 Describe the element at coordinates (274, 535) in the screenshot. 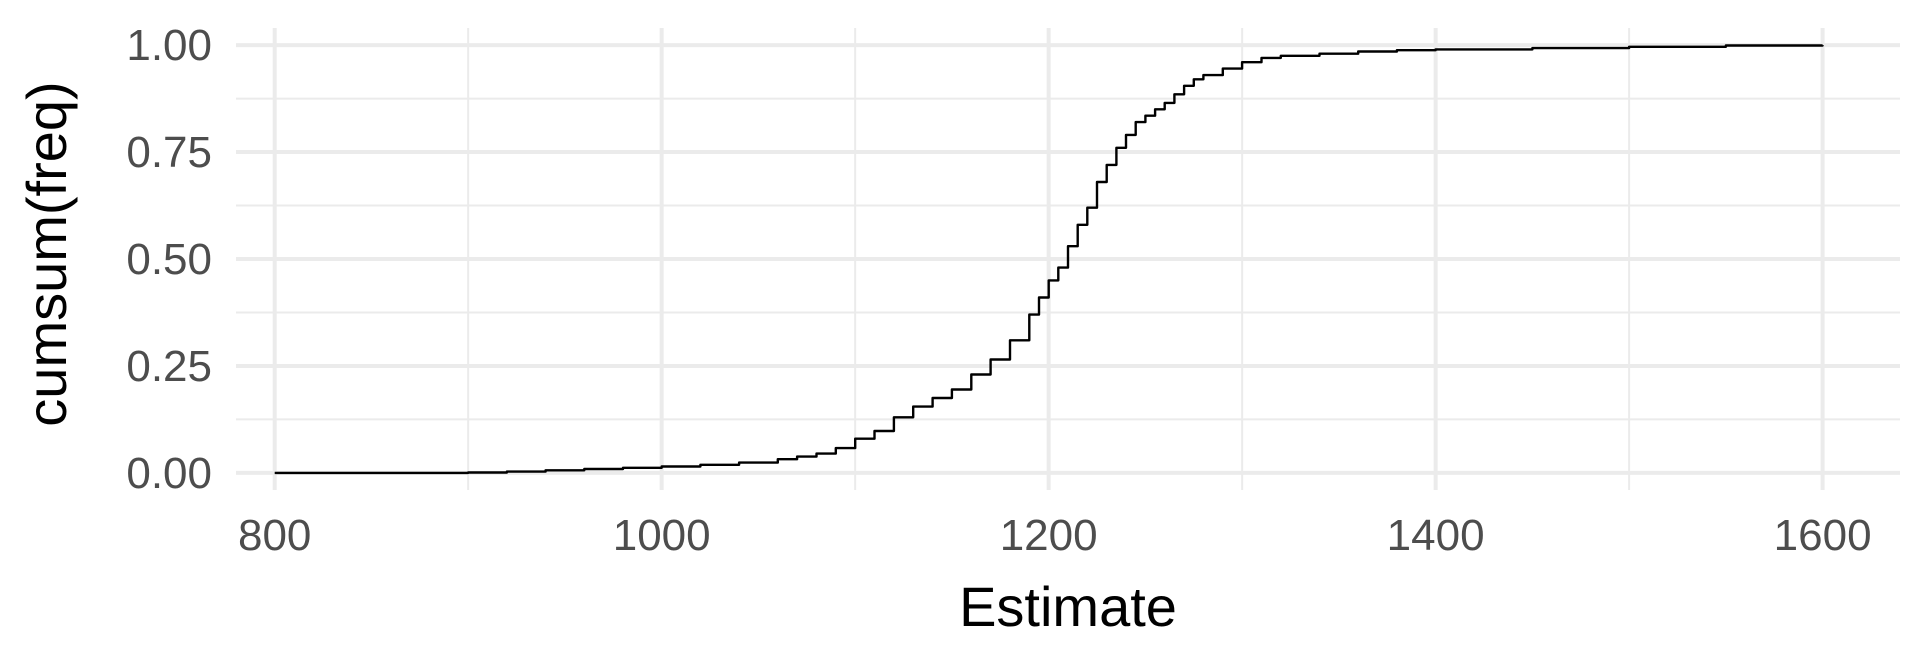

I see `x-tick-label: 800` at that location.